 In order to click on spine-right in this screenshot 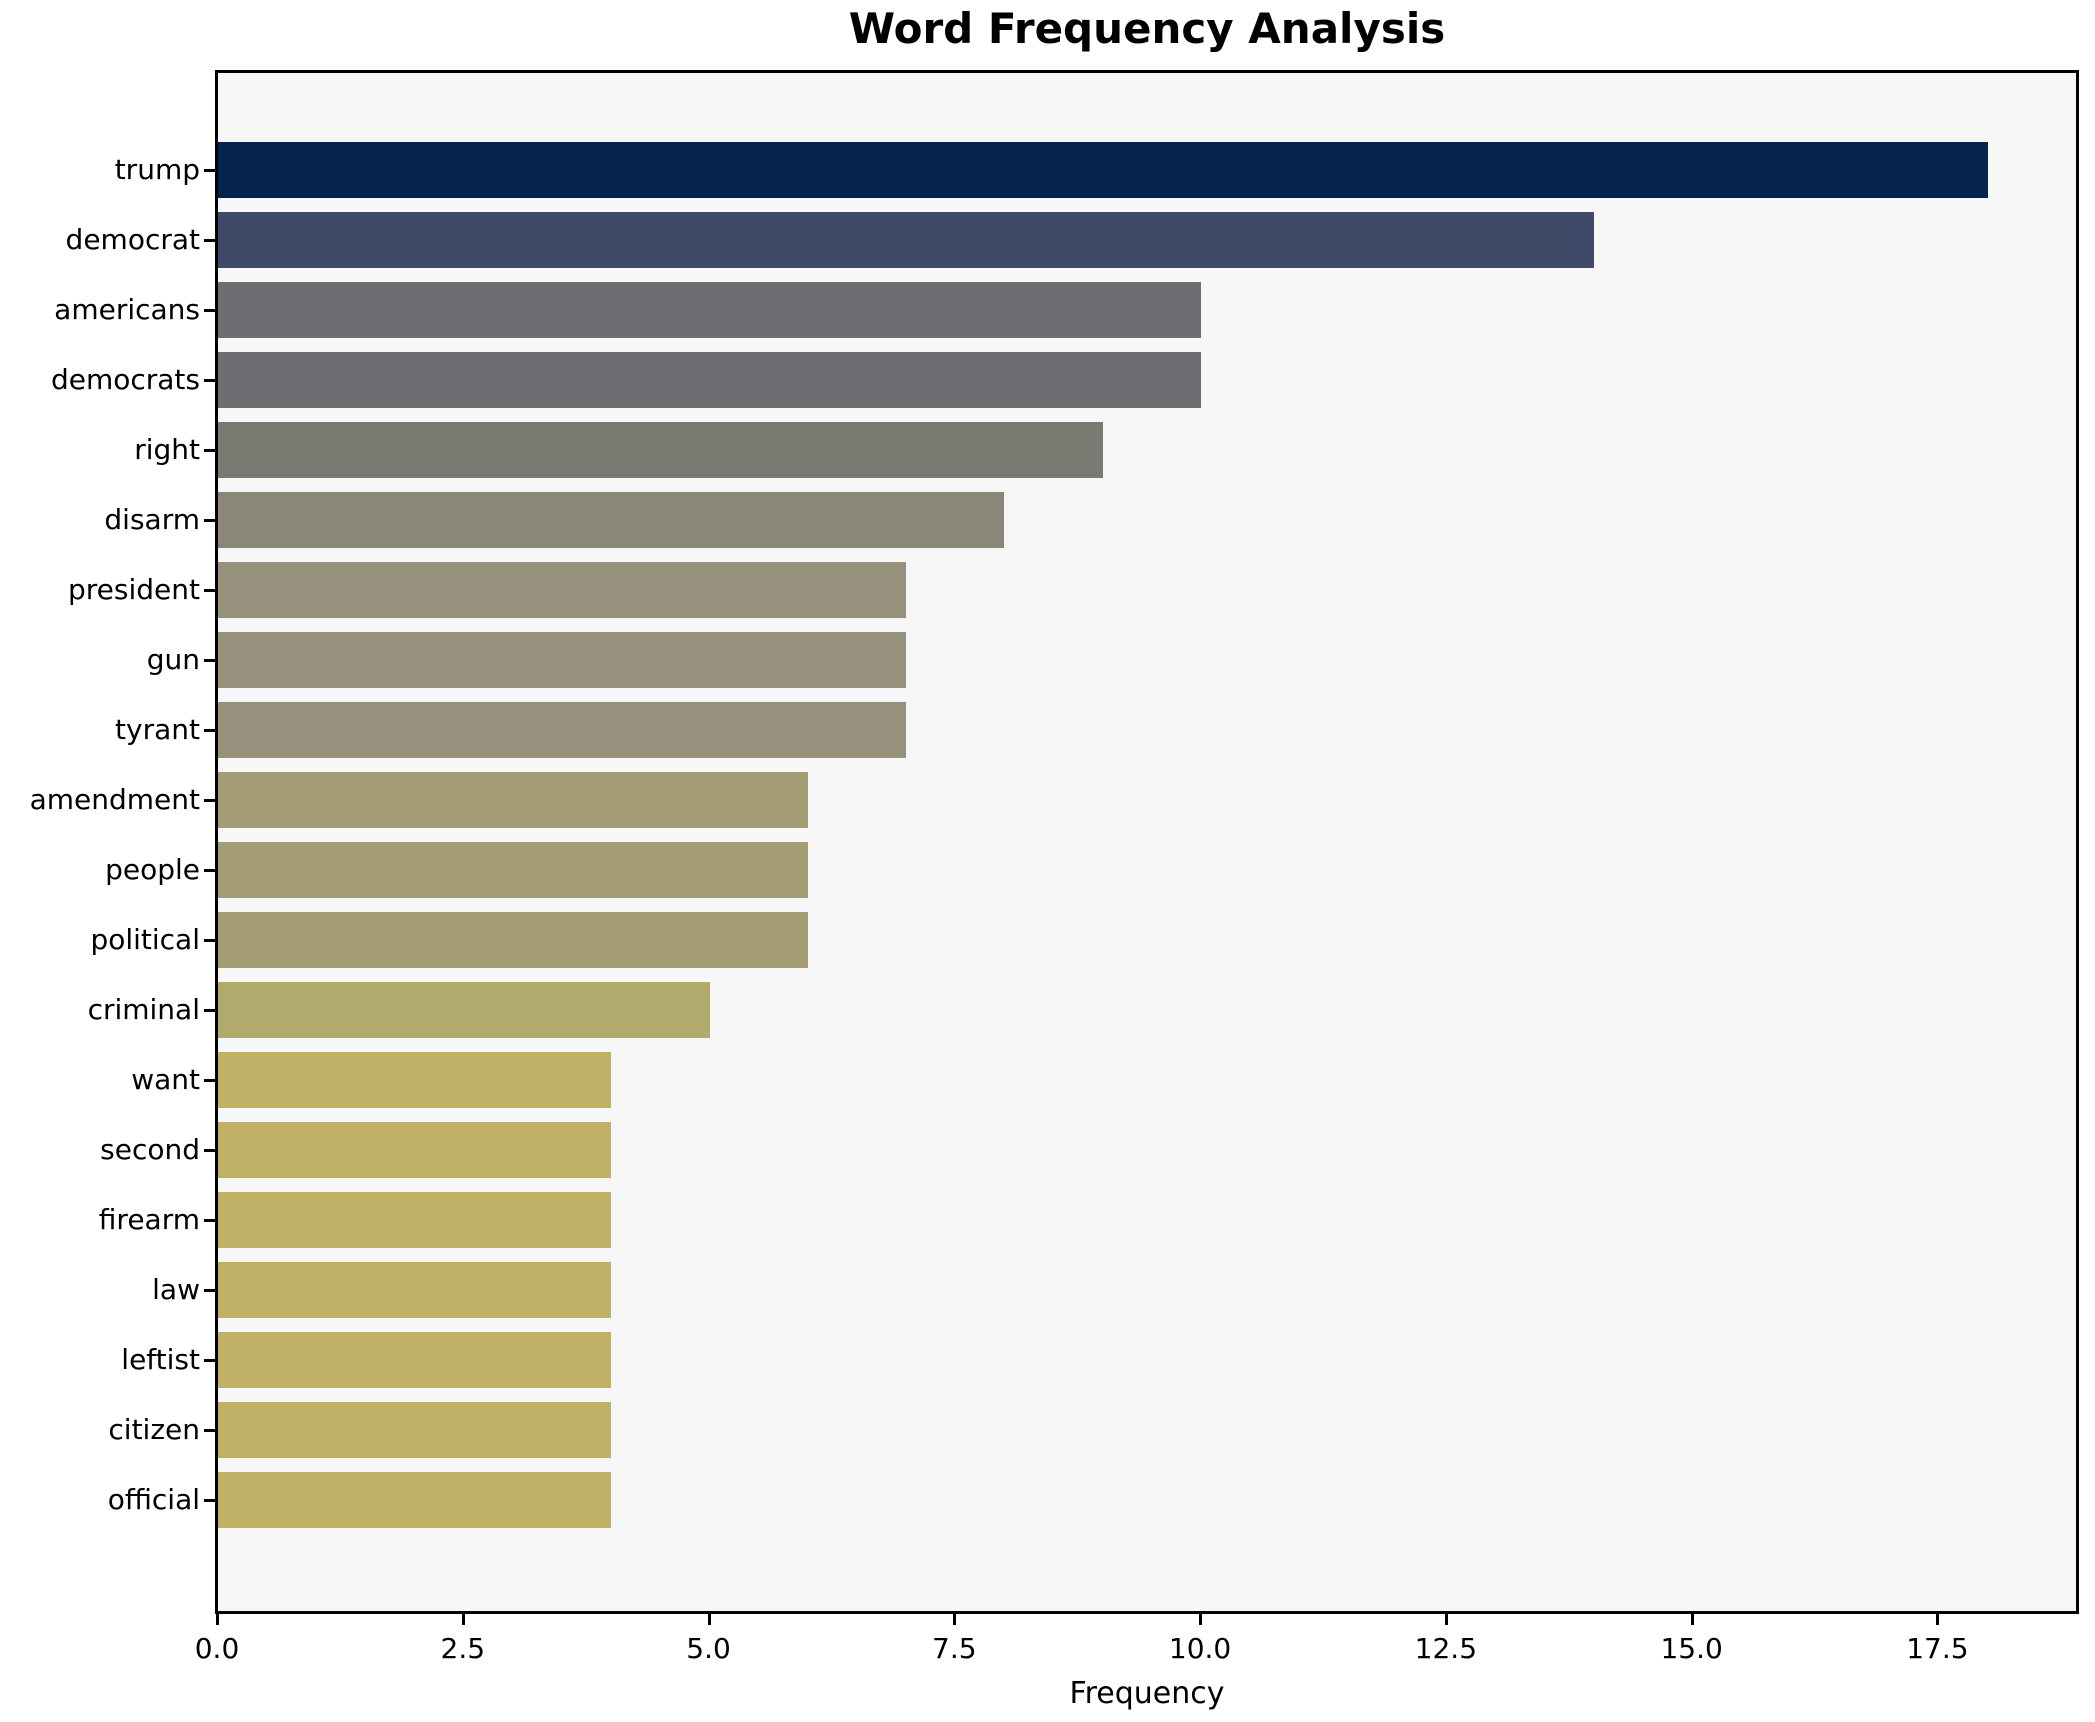, I will do `click(2077, 842)`.